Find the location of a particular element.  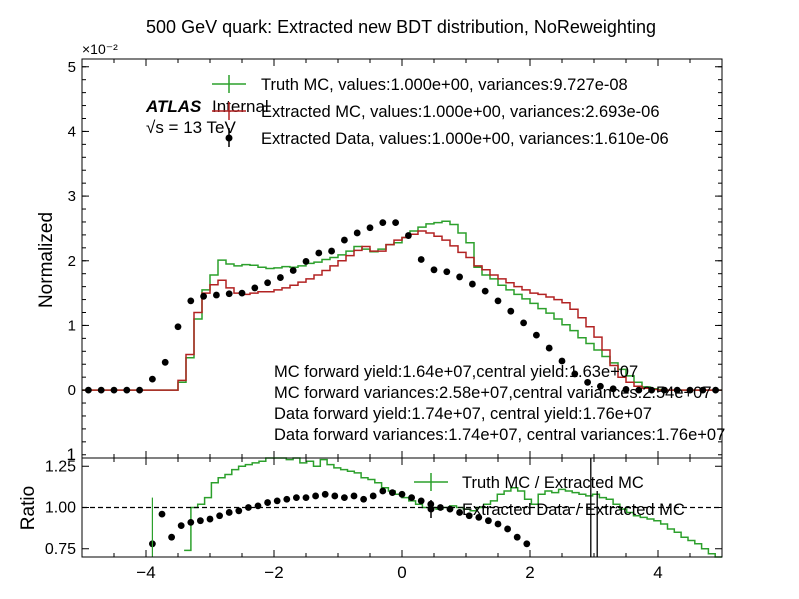

y-multiplier: ×10⁻² is located at coordinates (100, 49).